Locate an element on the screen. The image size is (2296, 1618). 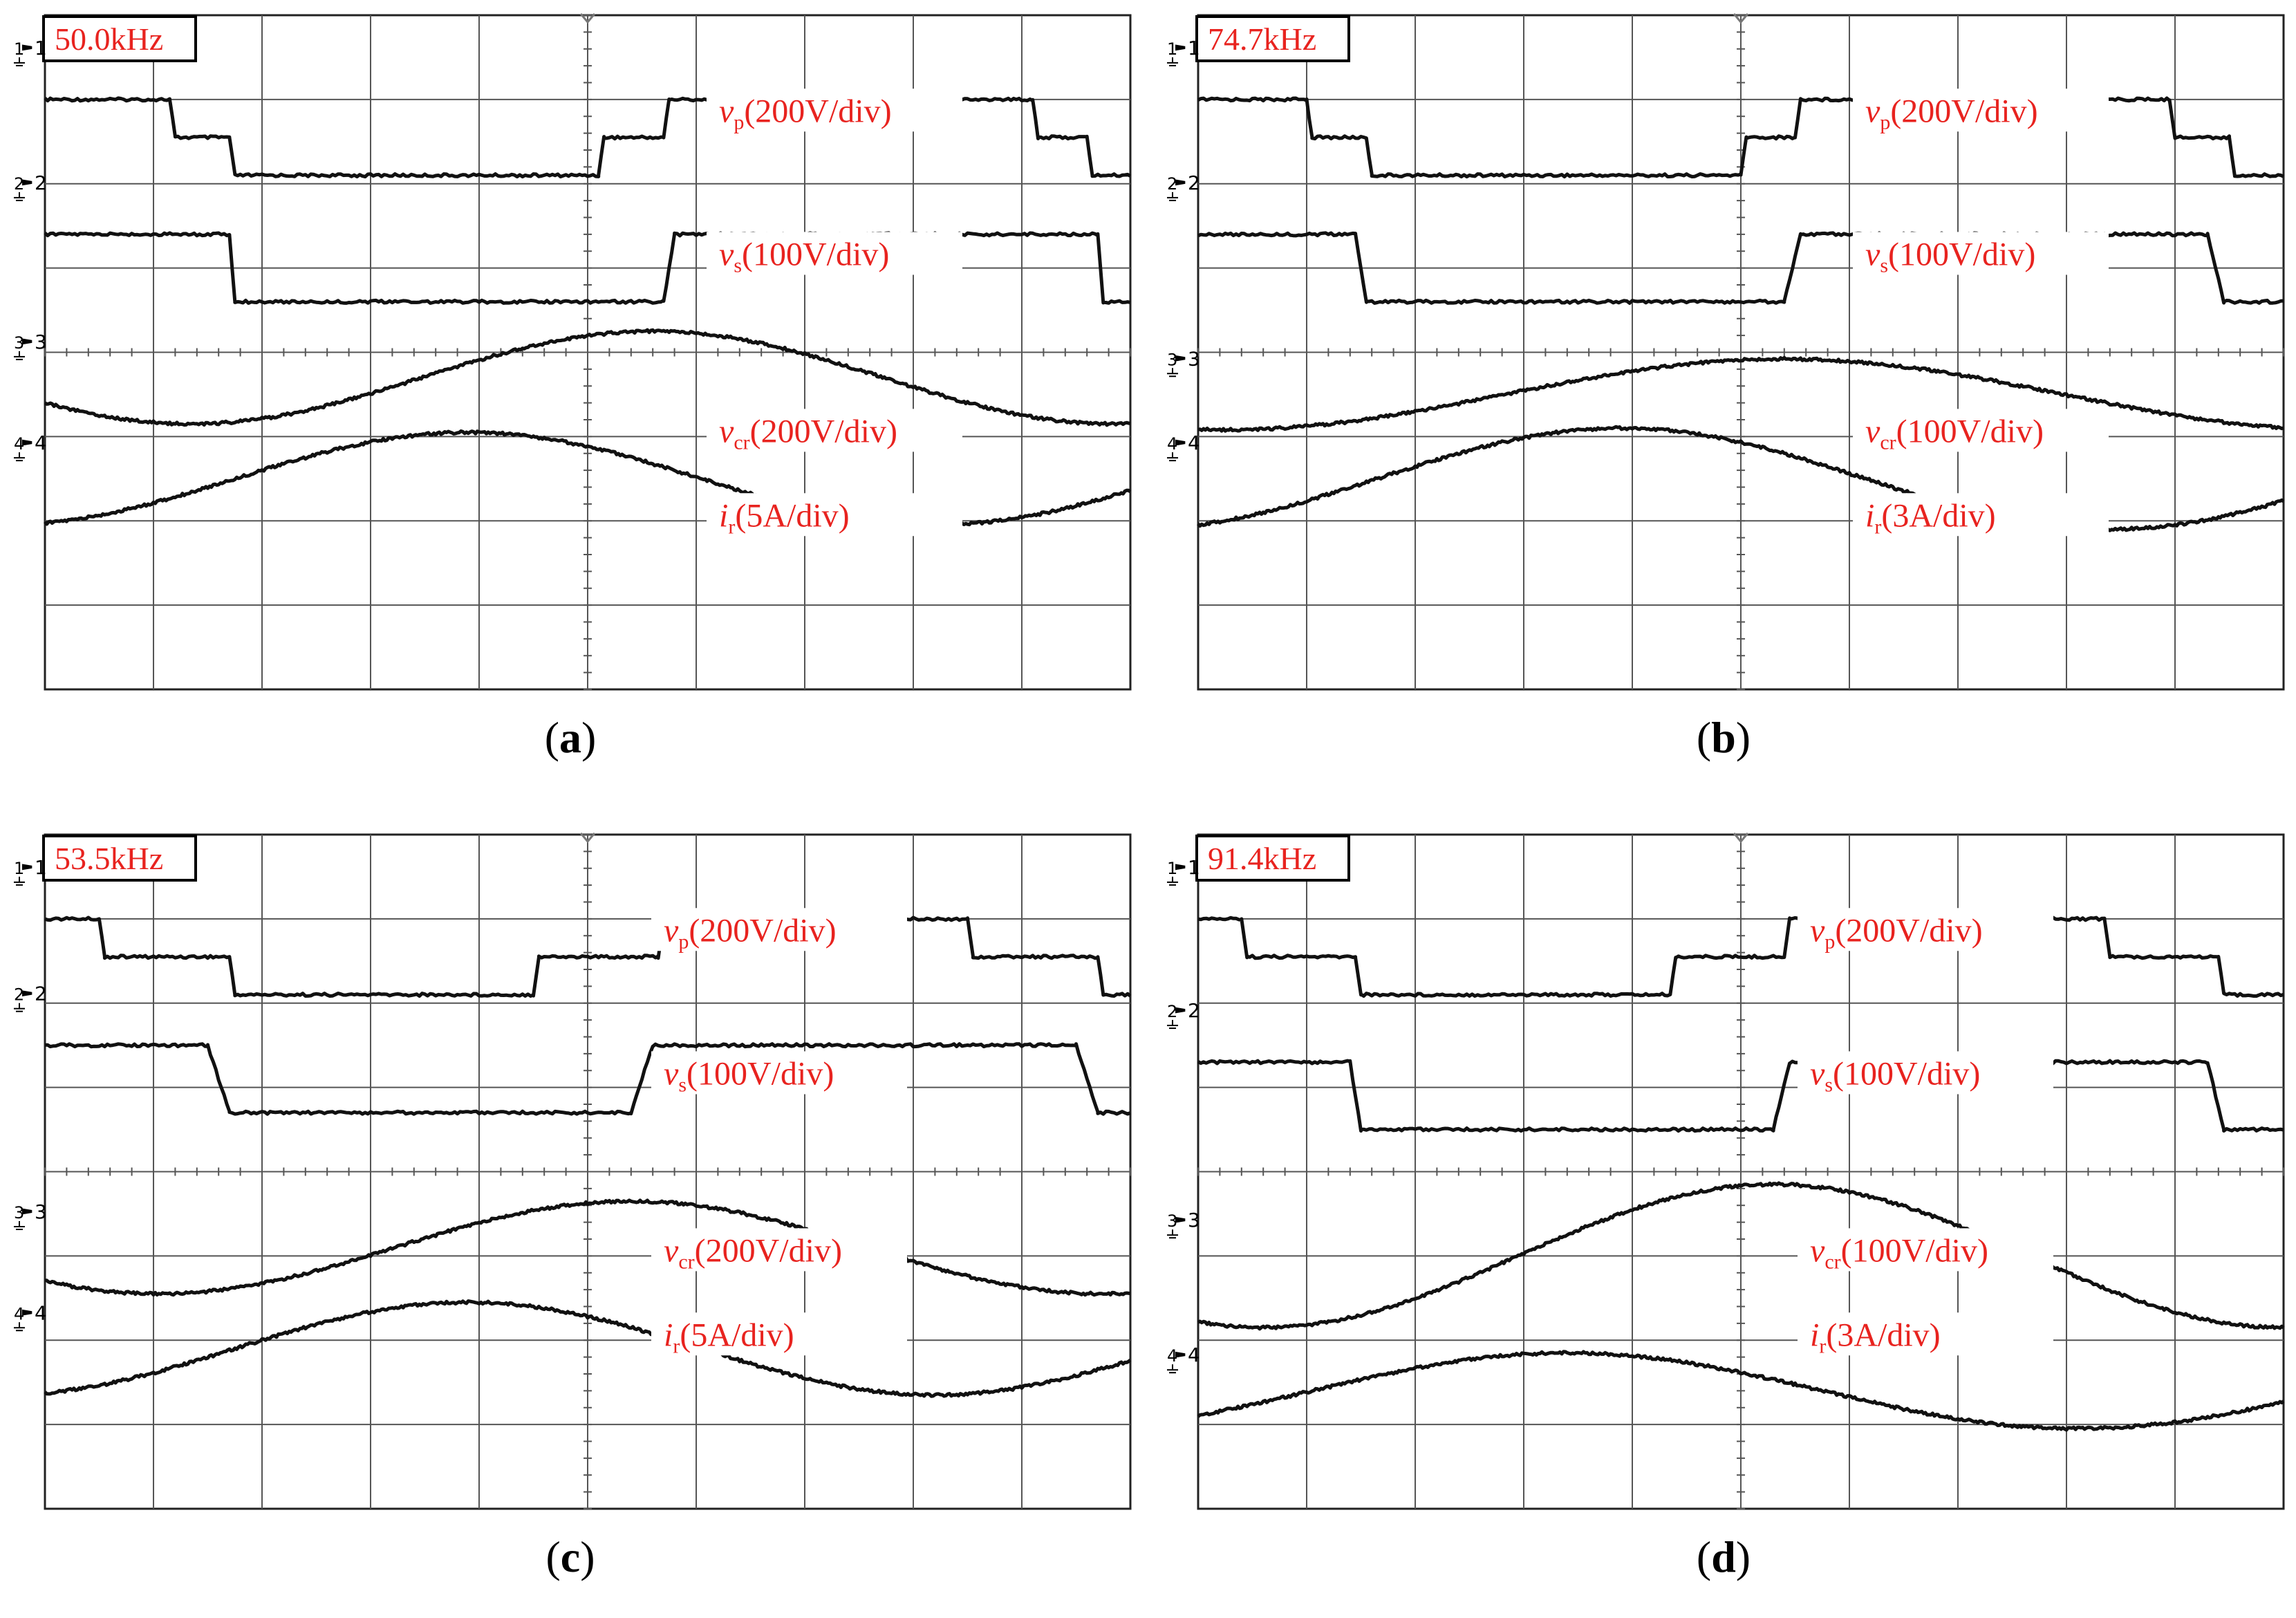
frequency-label: 50.0kHz is located at coordinates (119, 38).